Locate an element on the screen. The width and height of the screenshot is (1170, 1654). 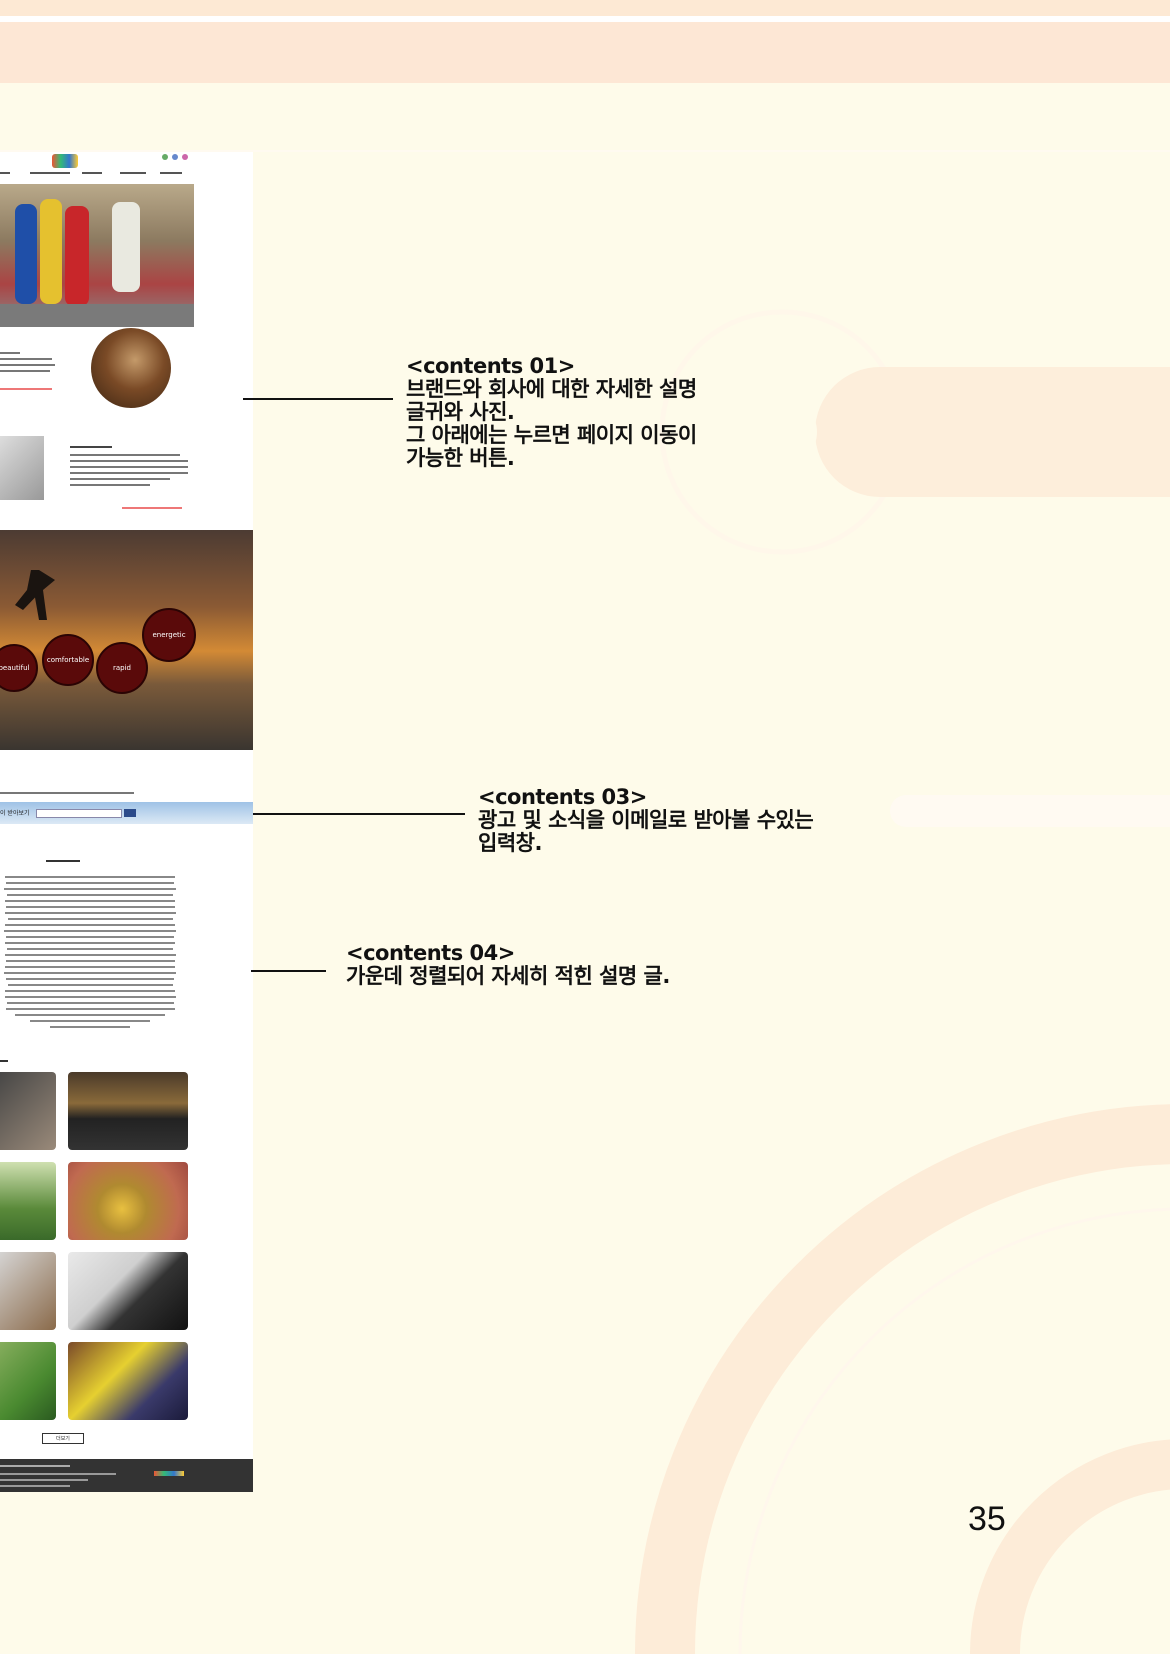
annotation-line: 브랜드와 회사에 대한 자세한 설명 is located at coordinates (551, 389).